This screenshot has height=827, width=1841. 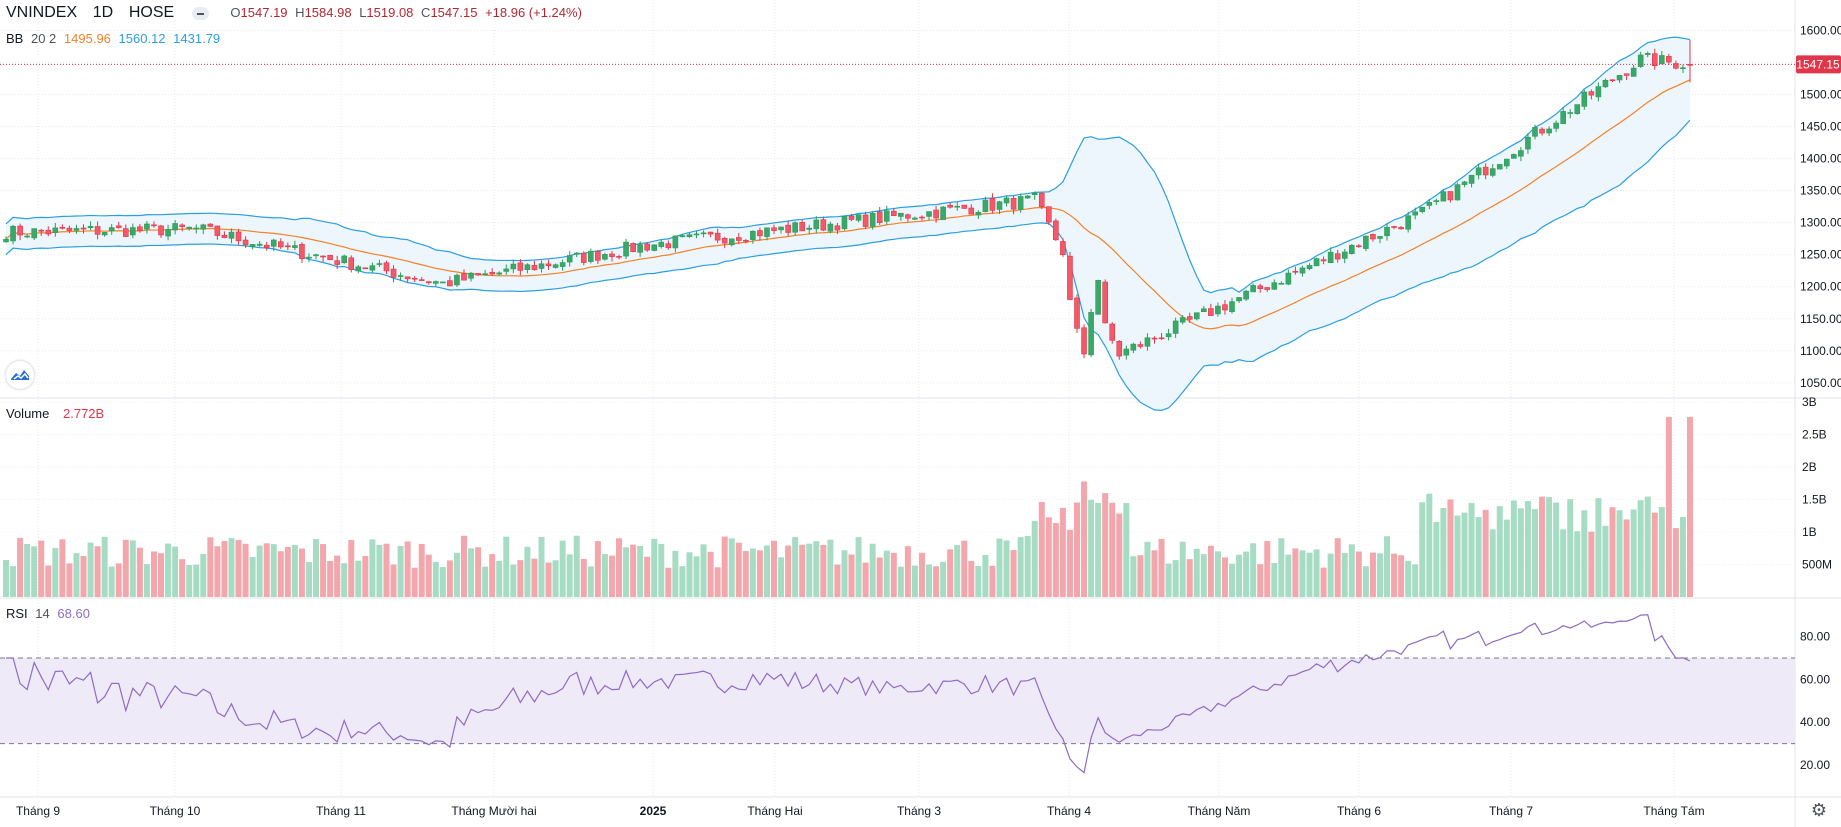 What do you see at coordinates (103, 12) in the screenshot?
I see `interval-label: 1D` at bounding box center [103, 12].